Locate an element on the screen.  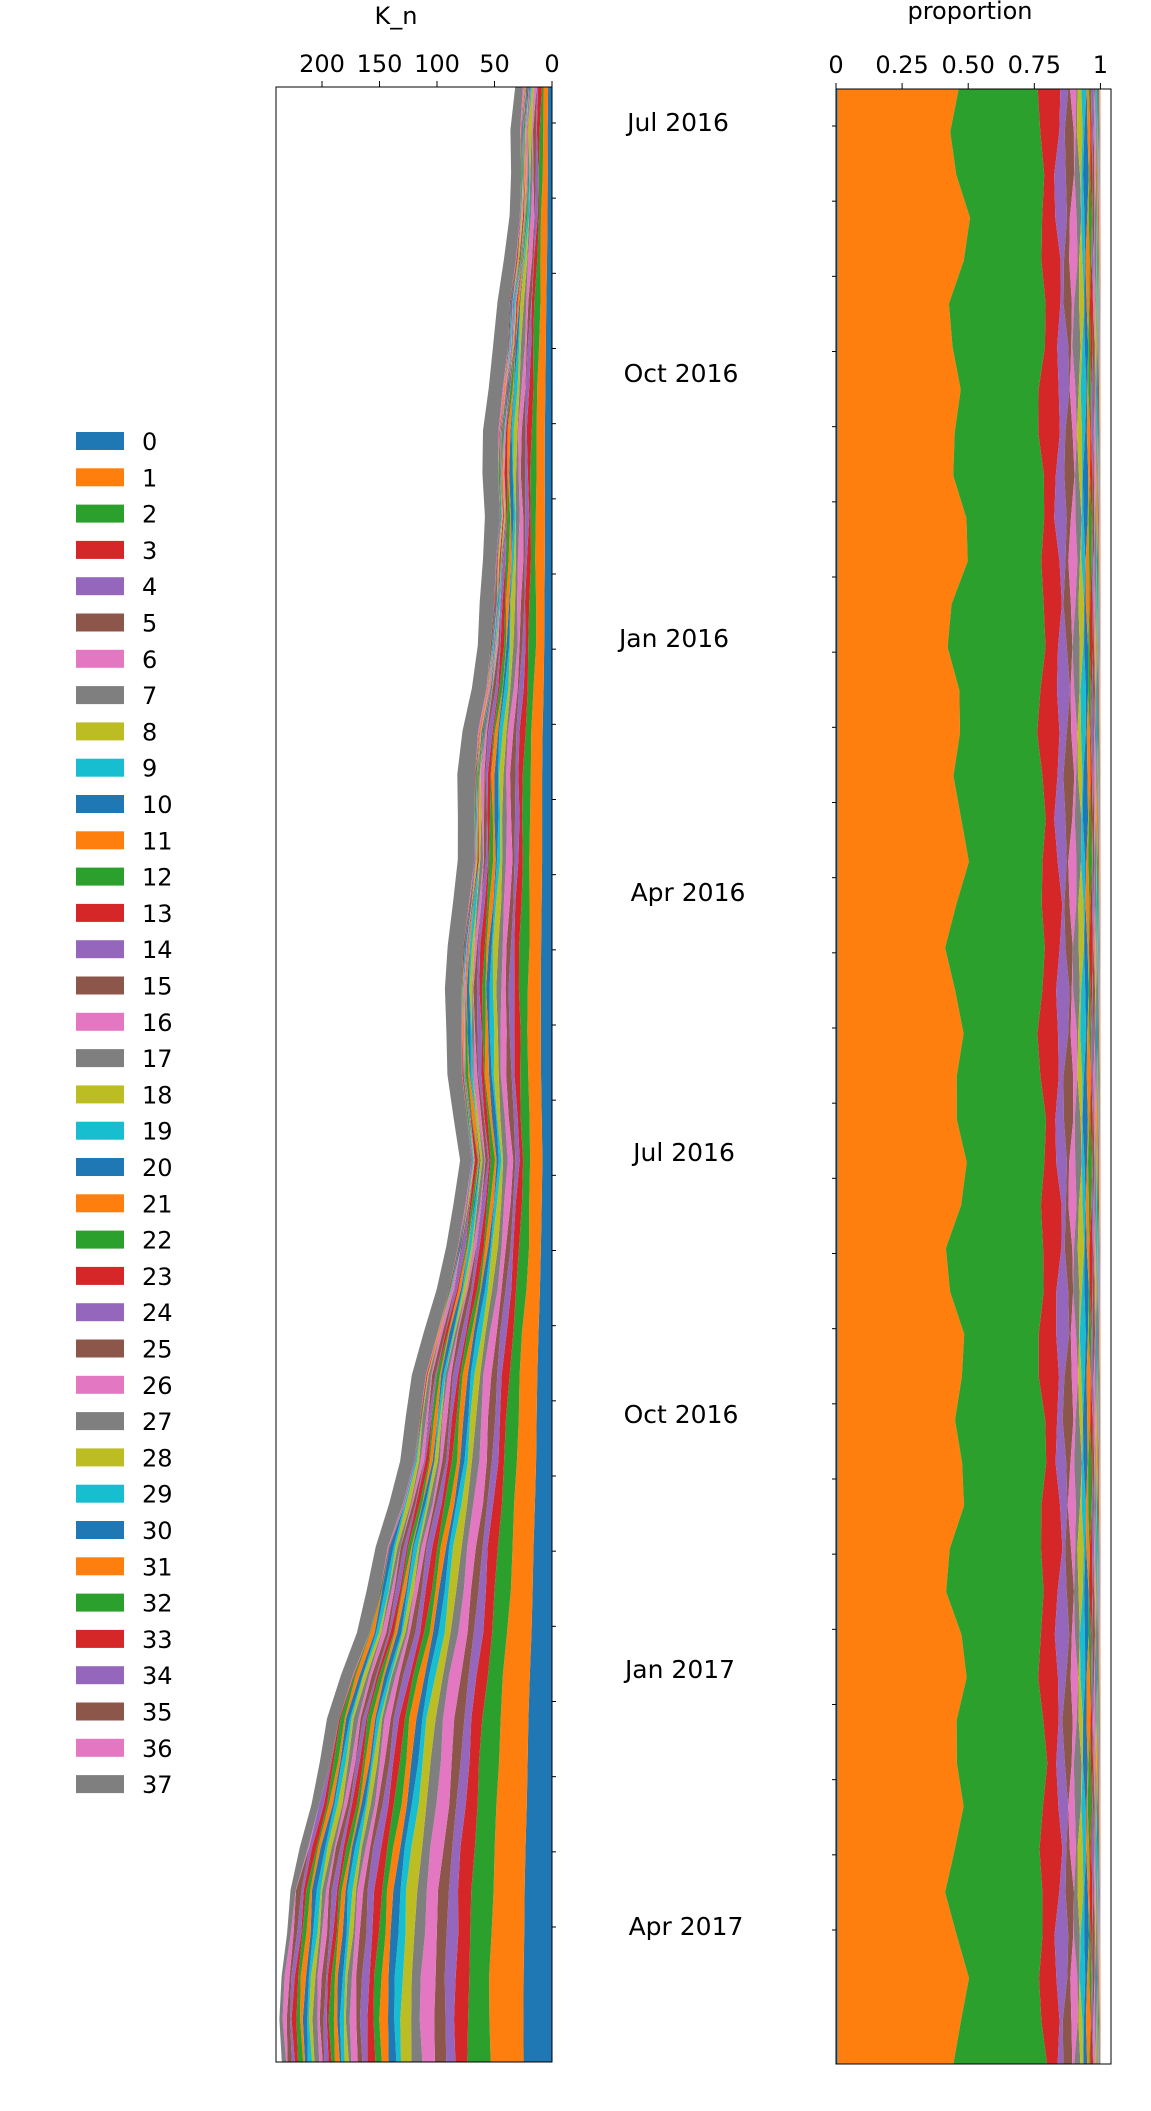
proportion-x-ticks: 0 0.25 0.50 0.75 1 is located at coordinates (968, 70).